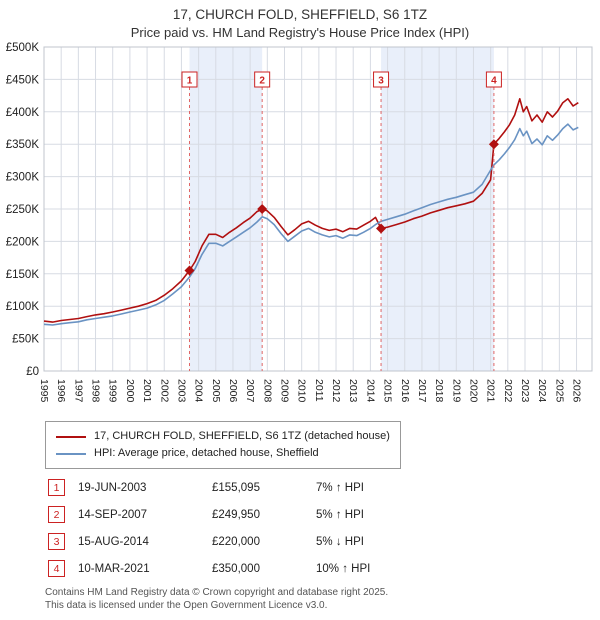  I want to click on x-axis-tick-label: 1997, so click(78, 391).